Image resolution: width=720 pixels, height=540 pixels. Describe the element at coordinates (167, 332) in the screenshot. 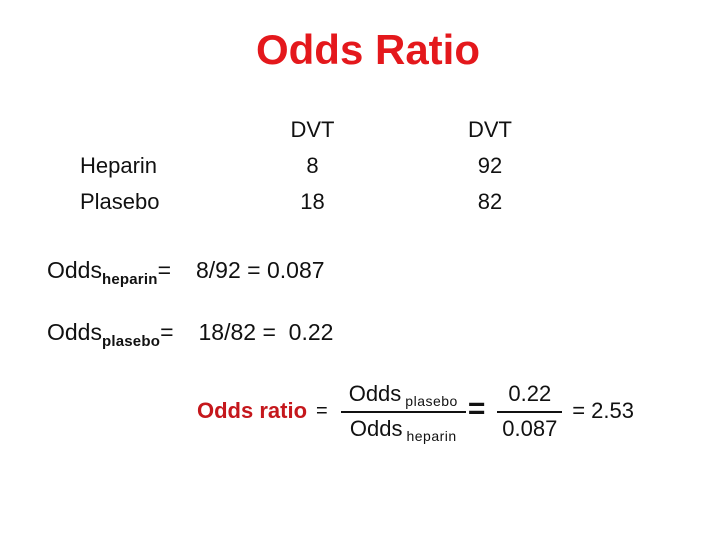

I see `odds-plasebo-equals: =` at that location.